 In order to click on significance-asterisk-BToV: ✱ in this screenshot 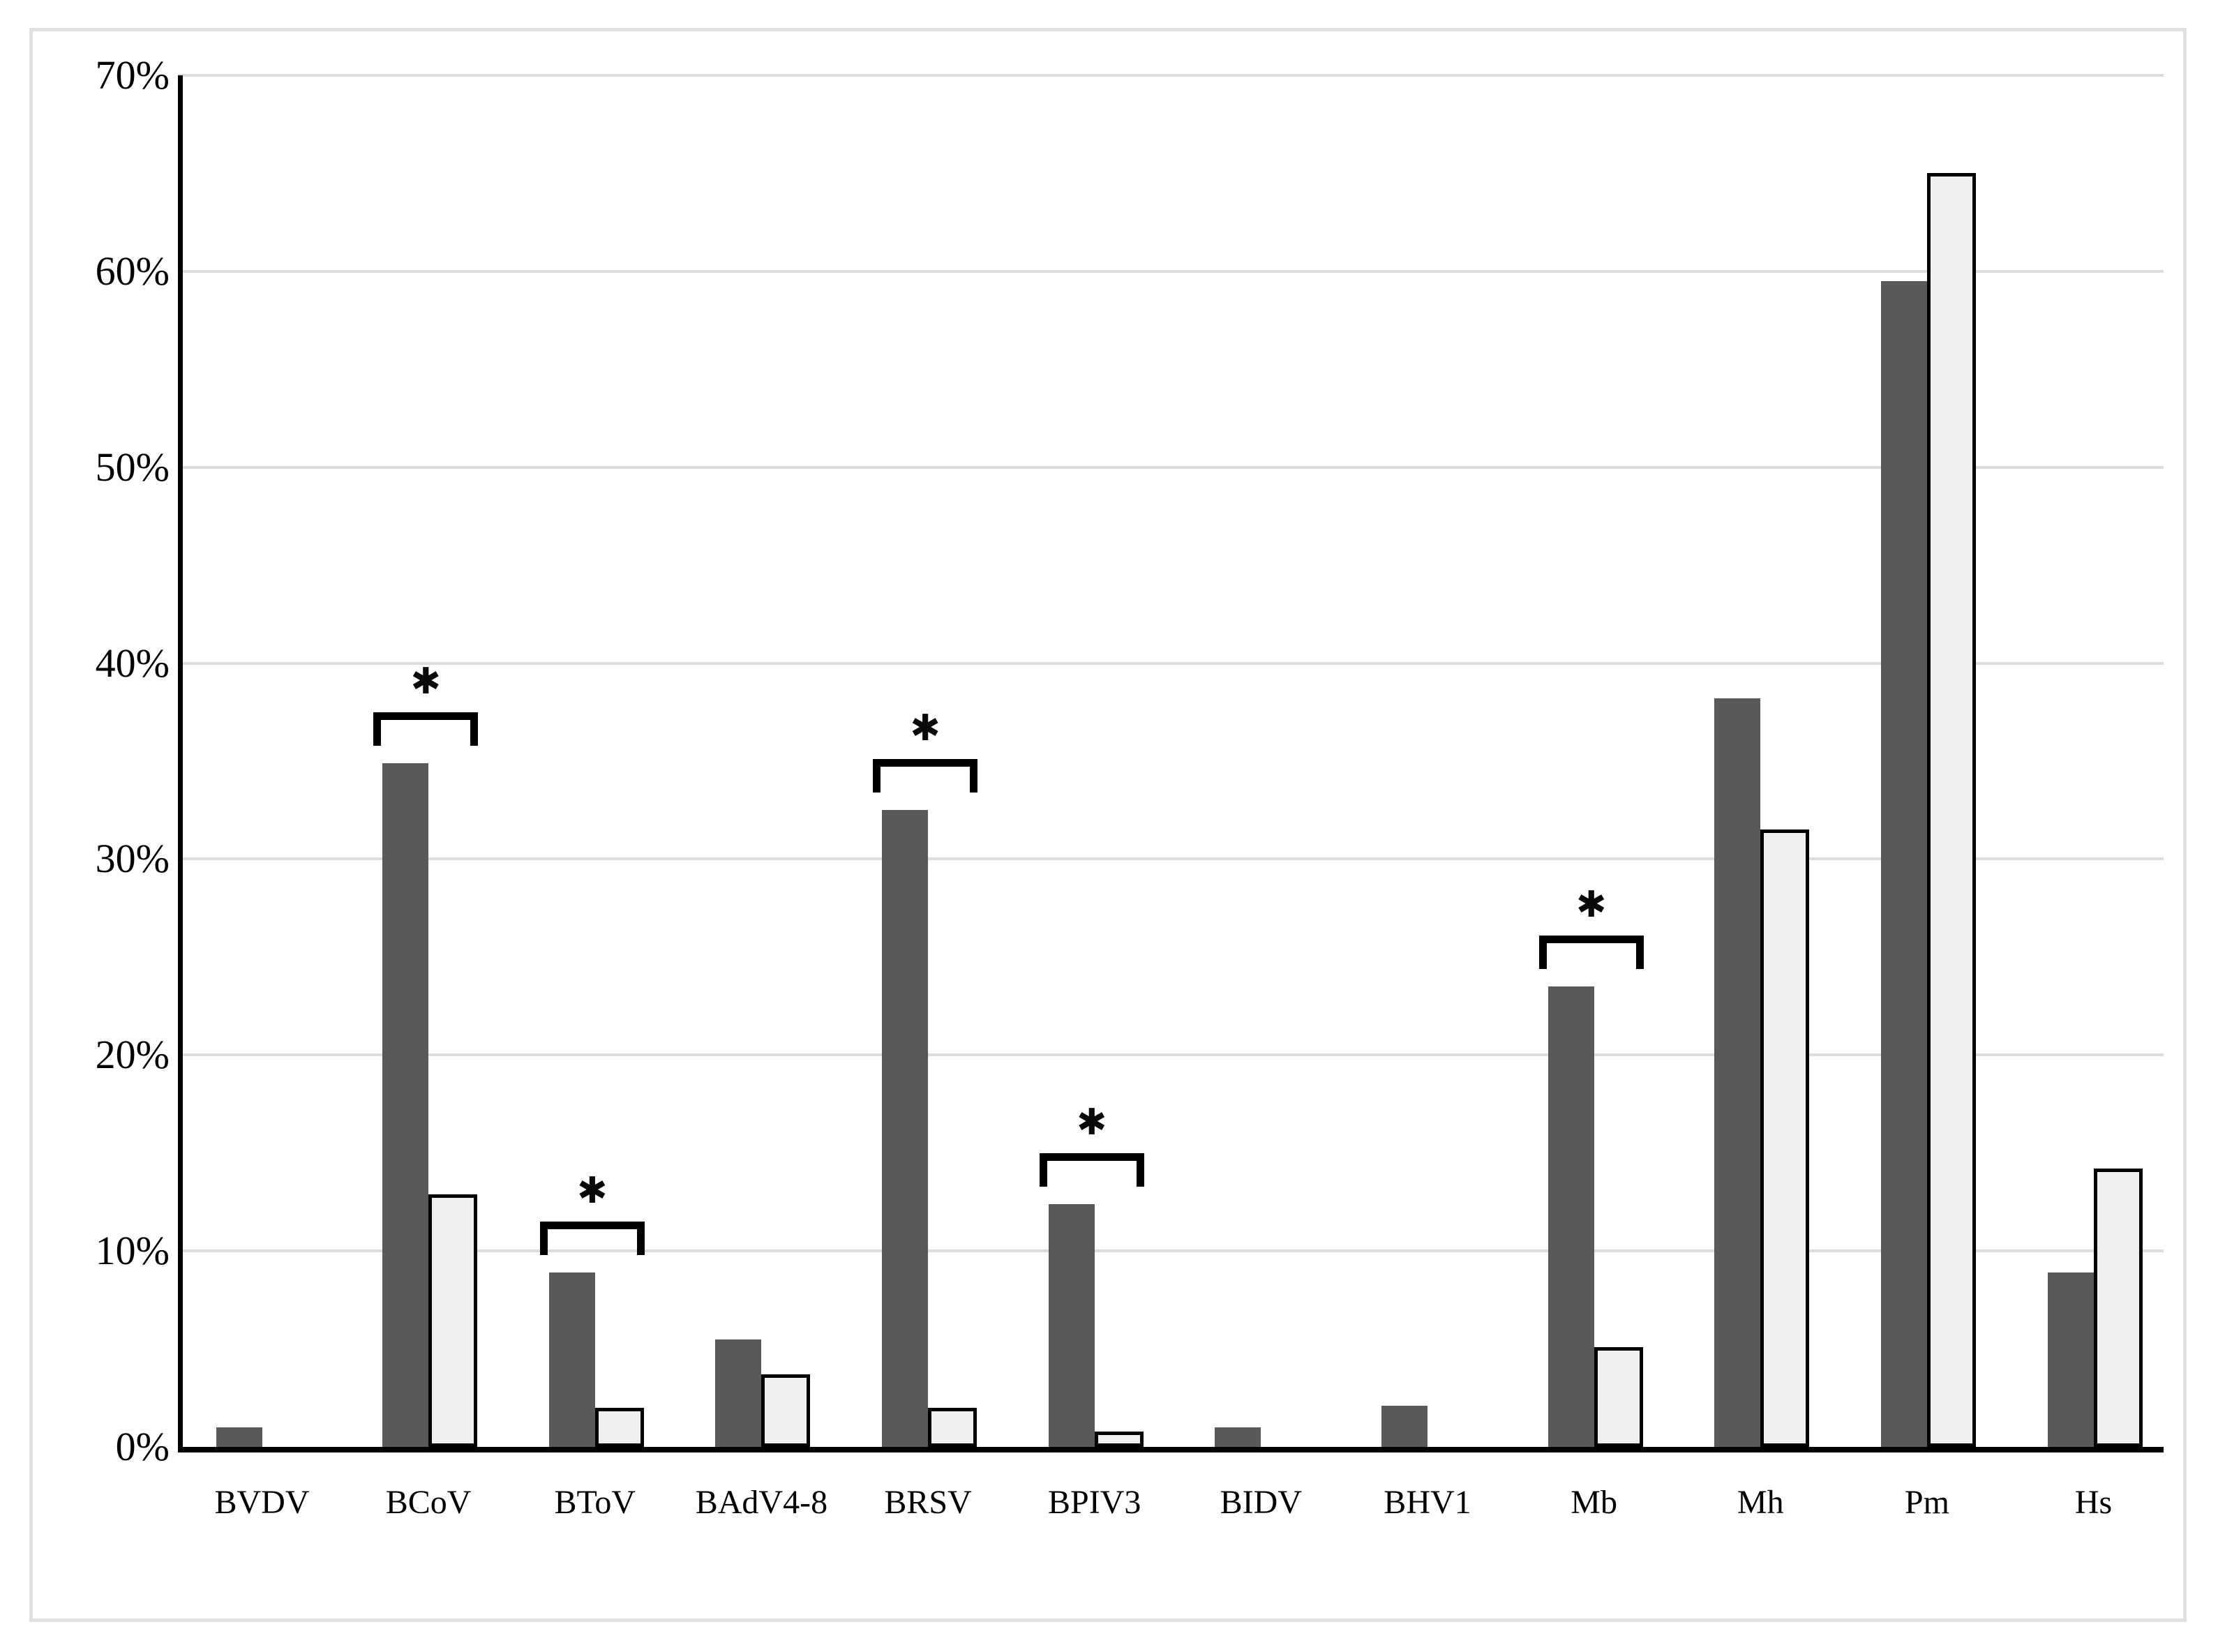, I will do `click(592, 1191)`.